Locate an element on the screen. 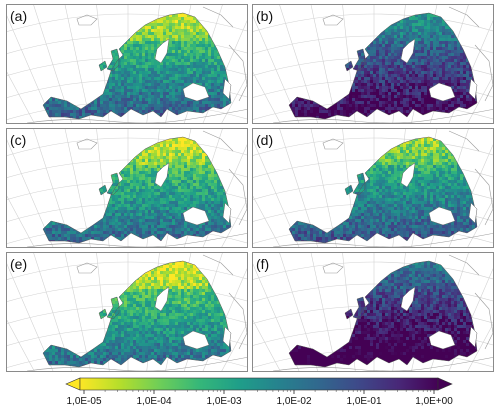 This screenshot has width=500, height=413. panel-label-c: (c) is located at coordinates (18, 140).